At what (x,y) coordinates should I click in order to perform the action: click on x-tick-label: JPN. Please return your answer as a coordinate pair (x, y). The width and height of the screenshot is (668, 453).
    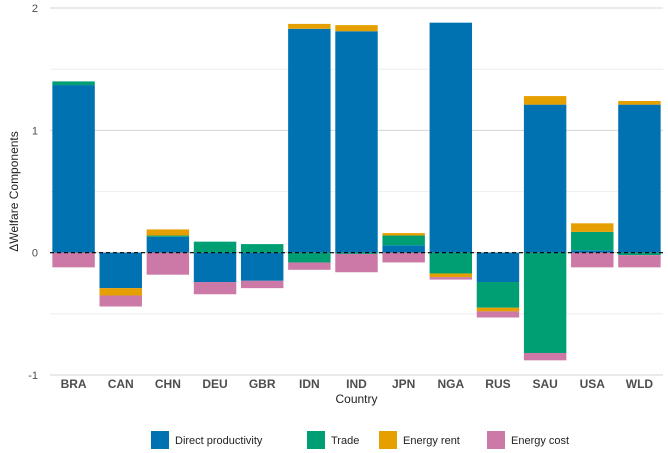
    Looking at the image, I should click on (403, 384).